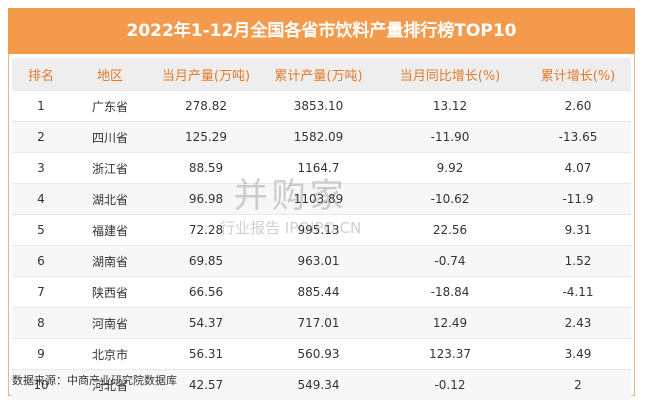 Image resolution: width=645 pixels, height=406 pixels. I want to click on table-cell: -0.12, so click(450, 384).